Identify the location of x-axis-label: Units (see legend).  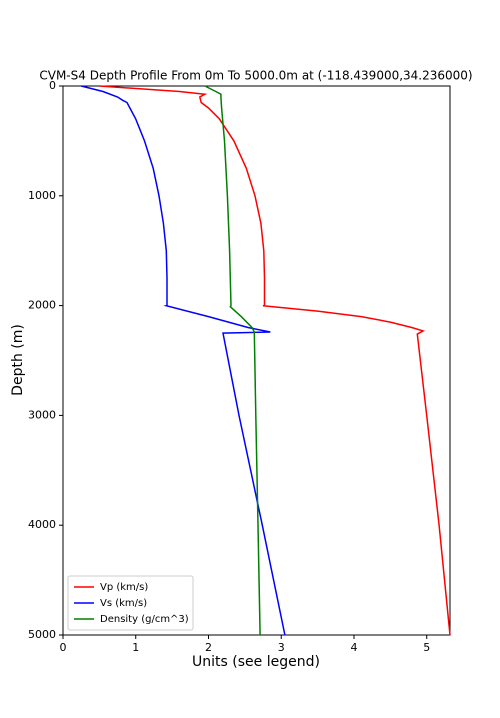
(256, 662).